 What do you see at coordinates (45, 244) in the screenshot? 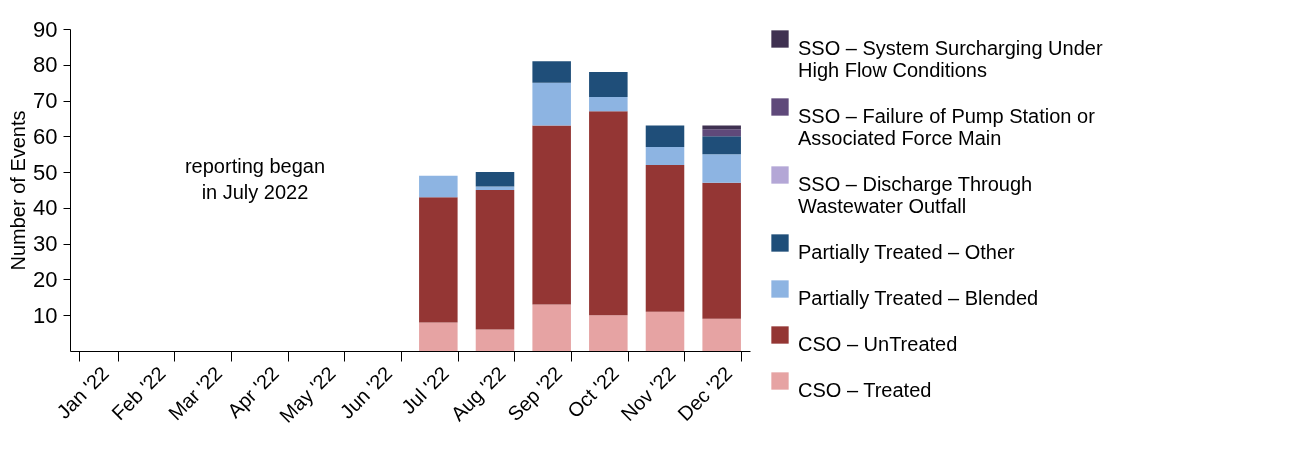
I see `y-tick-label: 30` at bounding box center [45, 244].